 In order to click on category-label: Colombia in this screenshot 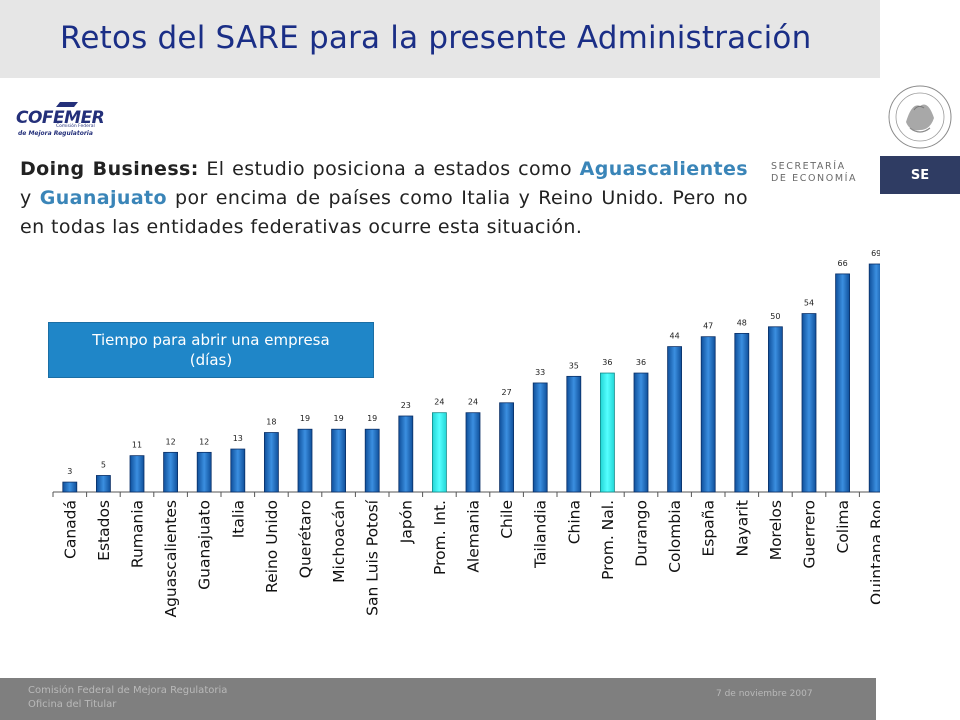, I will do `click(675, 536)`.